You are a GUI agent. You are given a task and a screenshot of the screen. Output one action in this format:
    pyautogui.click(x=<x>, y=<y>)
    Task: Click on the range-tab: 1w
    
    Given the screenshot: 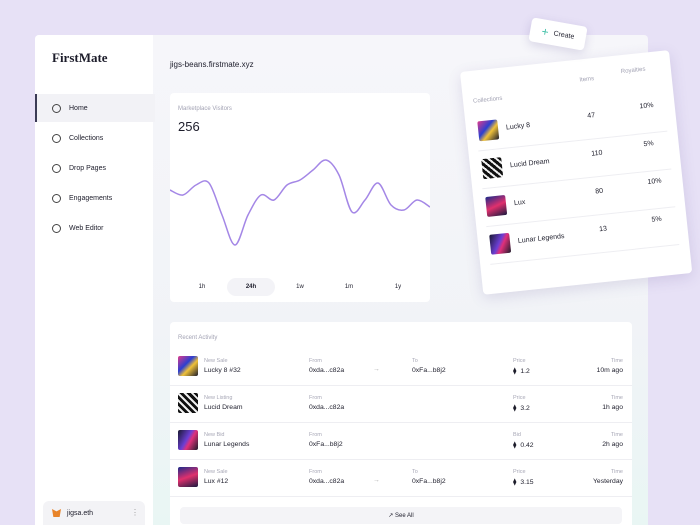 What is the action you would take?
    pyautogui.click(x=300, y=287)
    